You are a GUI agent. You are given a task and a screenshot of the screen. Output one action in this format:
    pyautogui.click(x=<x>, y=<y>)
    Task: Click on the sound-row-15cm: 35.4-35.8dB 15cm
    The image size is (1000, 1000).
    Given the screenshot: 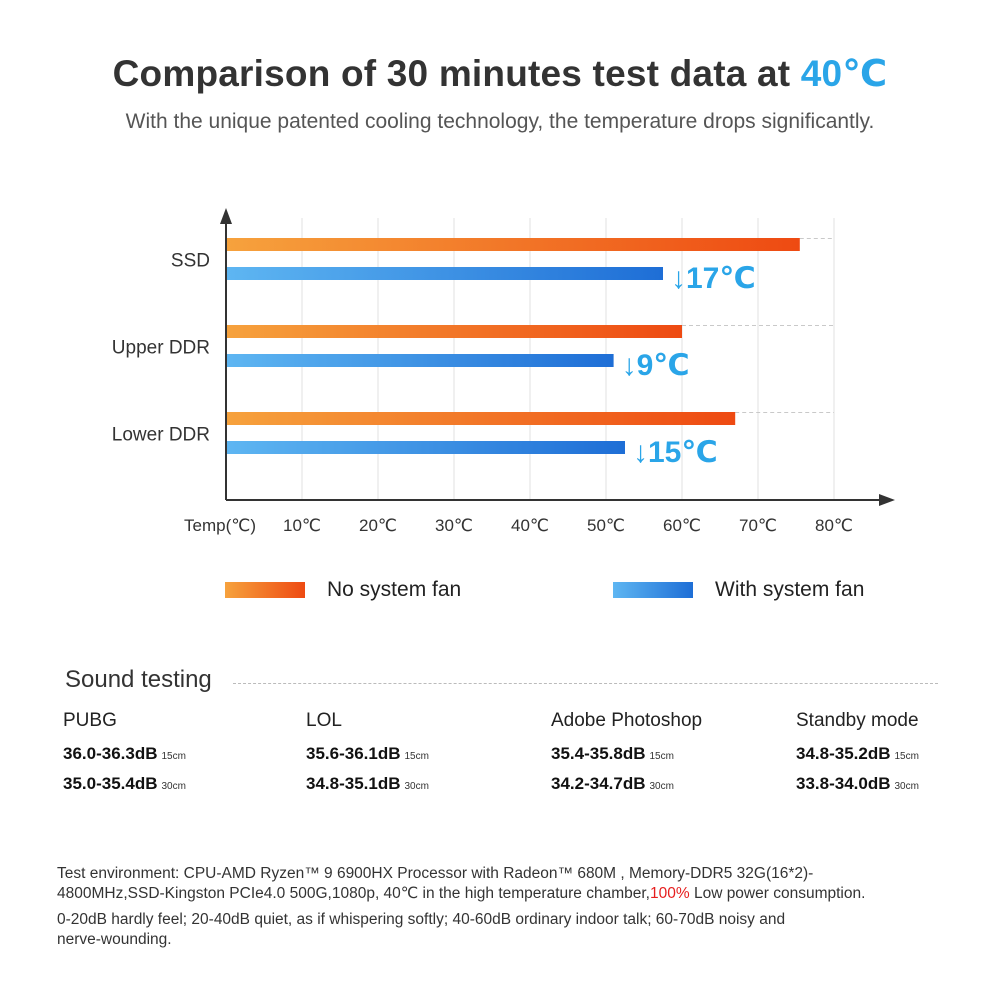 What is the action you would take?
    pyautogui.click(x=666, y=757)
    